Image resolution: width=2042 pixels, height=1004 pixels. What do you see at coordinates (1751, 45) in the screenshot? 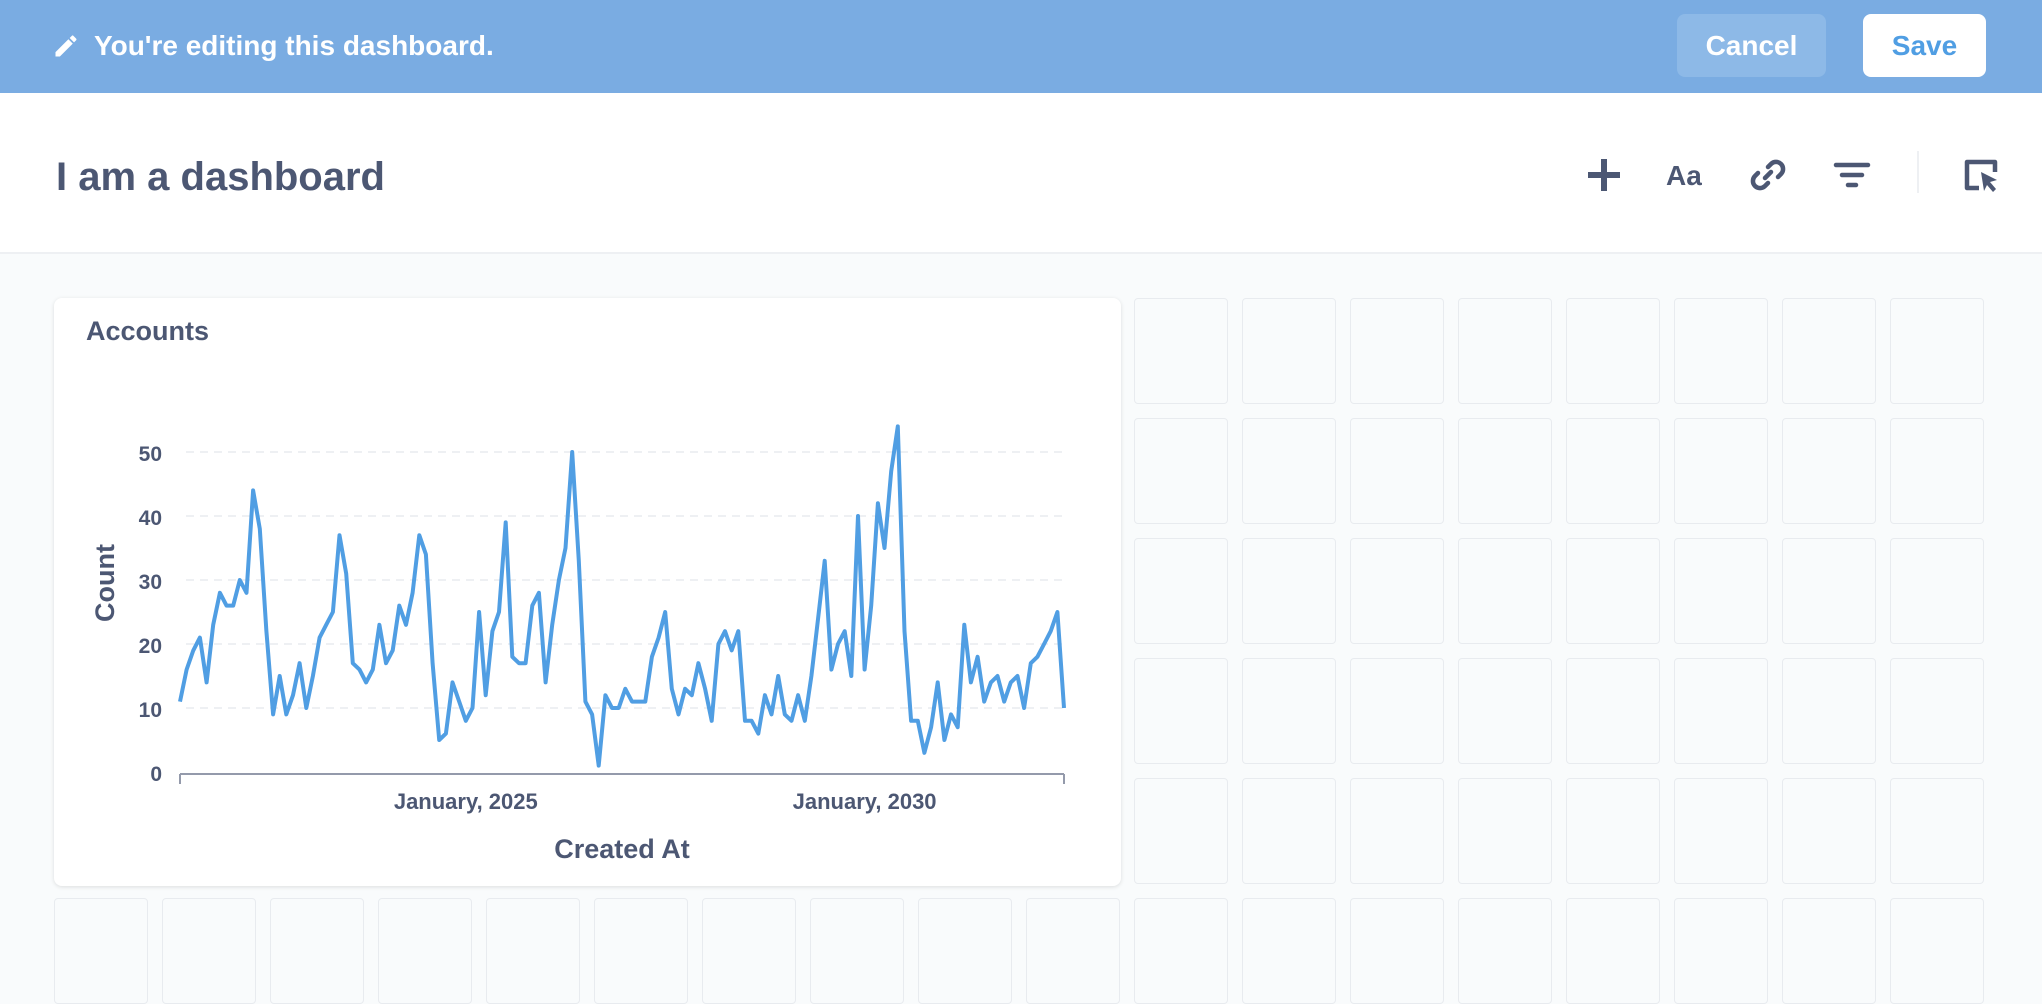
I see `cancel-button: Cancel` at bounding box center [1751, 45].